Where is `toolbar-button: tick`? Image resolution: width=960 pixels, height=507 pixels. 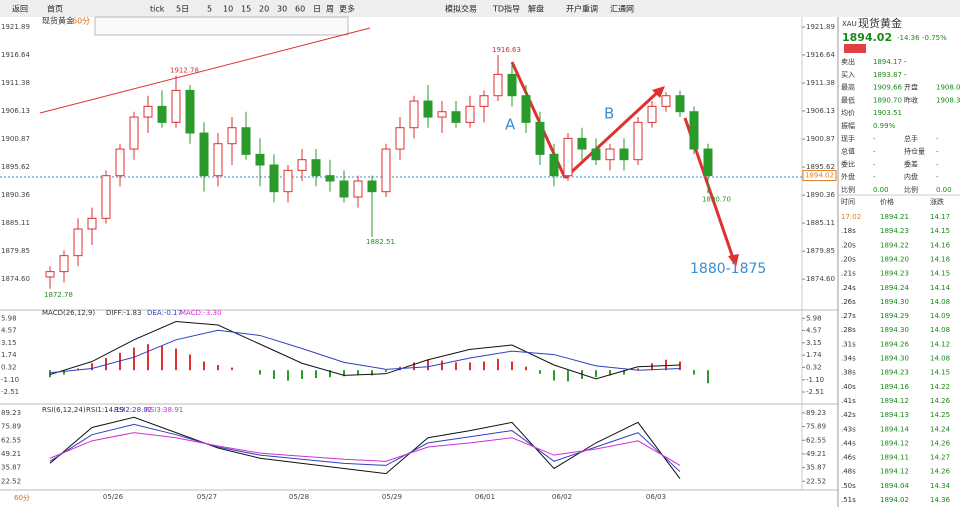
toolbar-button: tick is located at coordinates (157, 9).